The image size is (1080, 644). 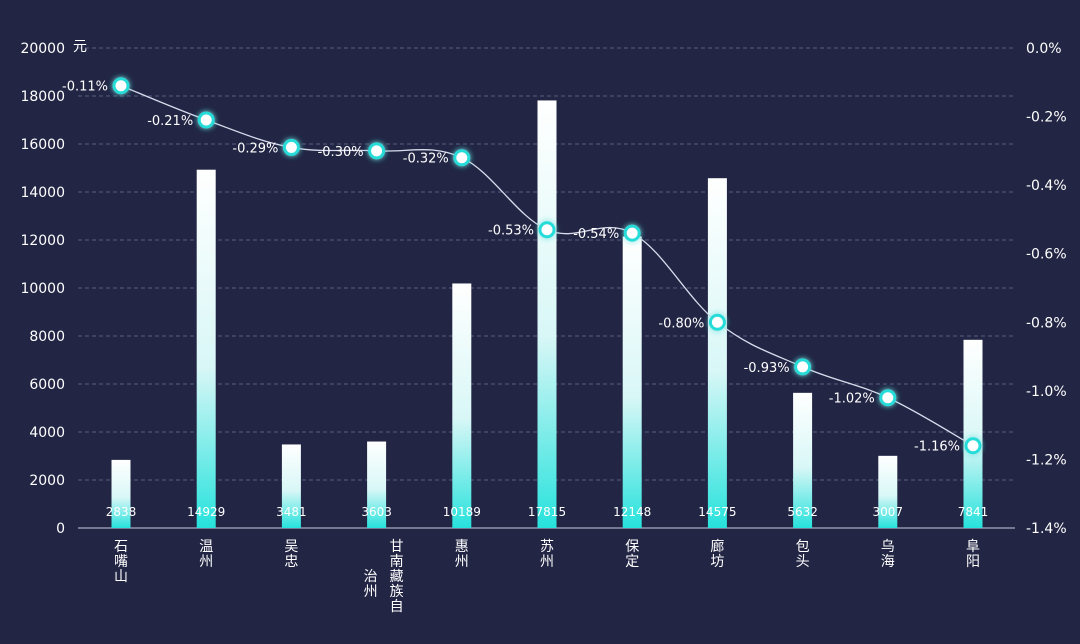 I want to click on line-value-label: -0.29%, so click(x=255, y=148).